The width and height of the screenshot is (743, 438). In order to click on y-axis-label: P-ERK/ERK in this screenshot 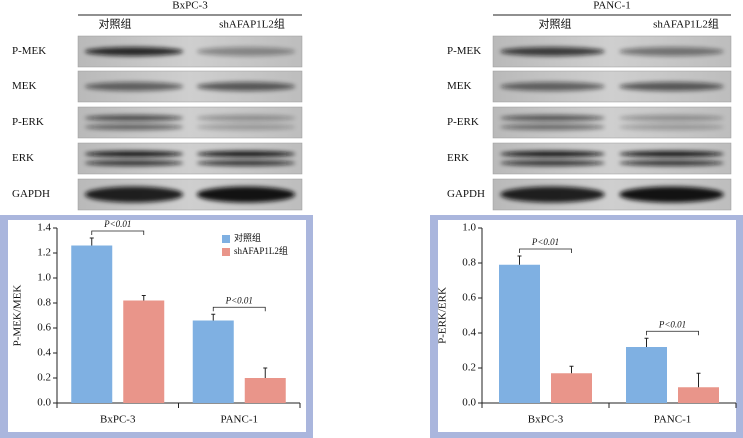, I will do `click(443, 315)`.